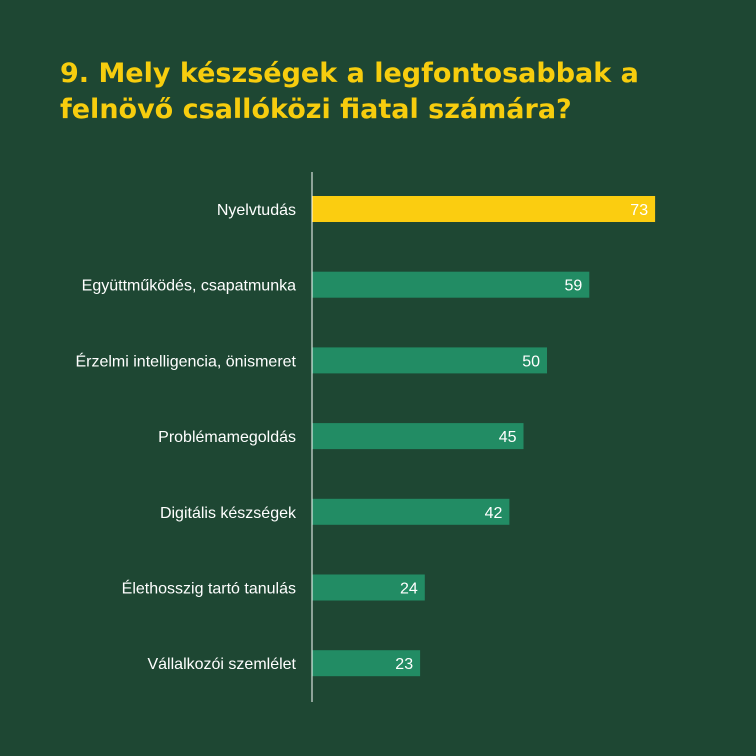 This screenshot has width=756, height=756. What do you see at coordinates (189, 286) in the screenshot?
I see `category-label-2: Együttműködés, csapatmunka` at bounding box center [189, 286].